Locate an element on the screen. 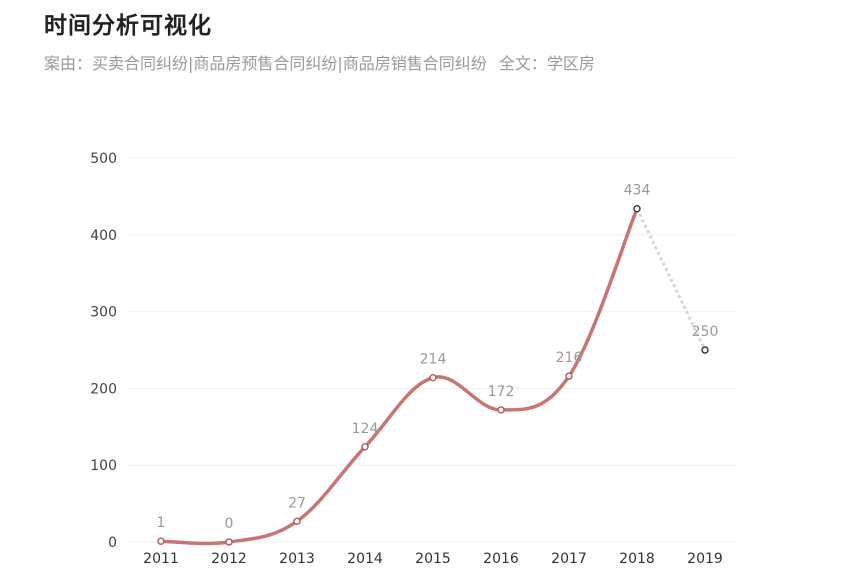 This screenshot has width=866, height=579. case-value: 买卖合同纠纷|商品房预售合同纠纷|商品房销售合同纠纷 is located at coordinates (289, 63).